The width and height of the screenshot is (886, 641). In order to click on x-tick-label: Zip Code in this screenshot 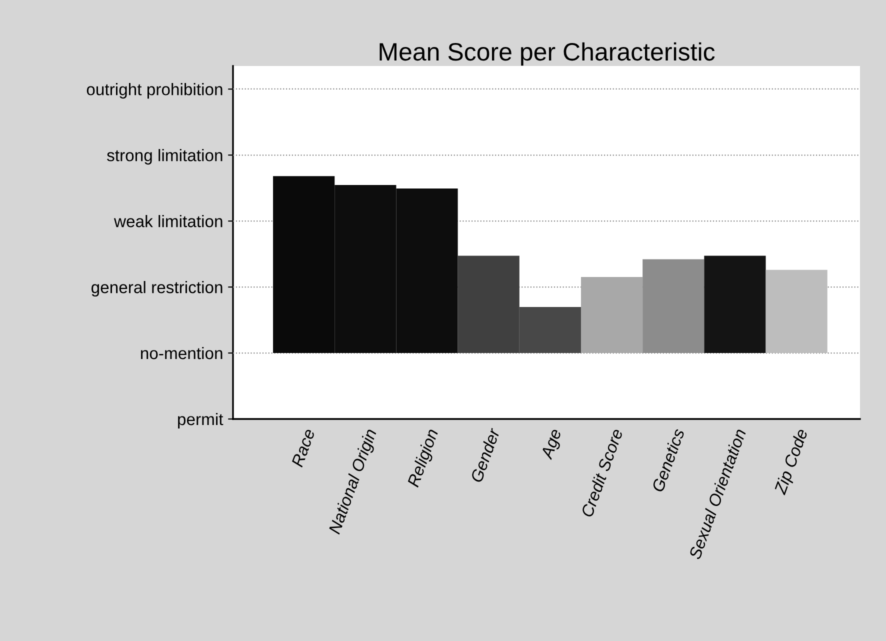, I will do `click(792, 462)`.